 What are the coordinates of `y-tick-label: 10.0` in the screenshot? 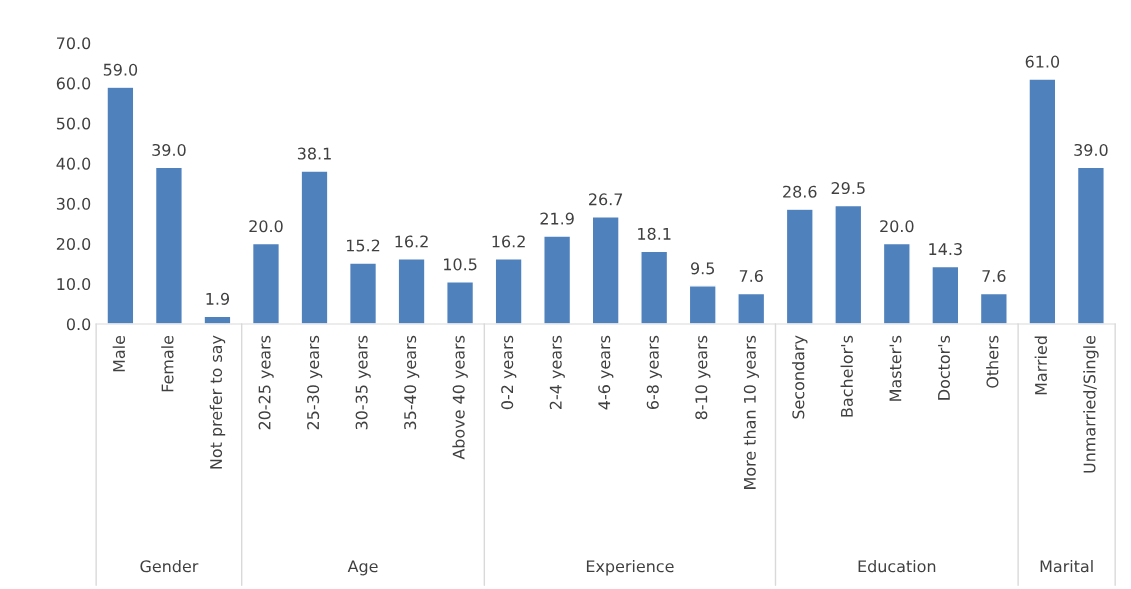 It's located at (74, 284).